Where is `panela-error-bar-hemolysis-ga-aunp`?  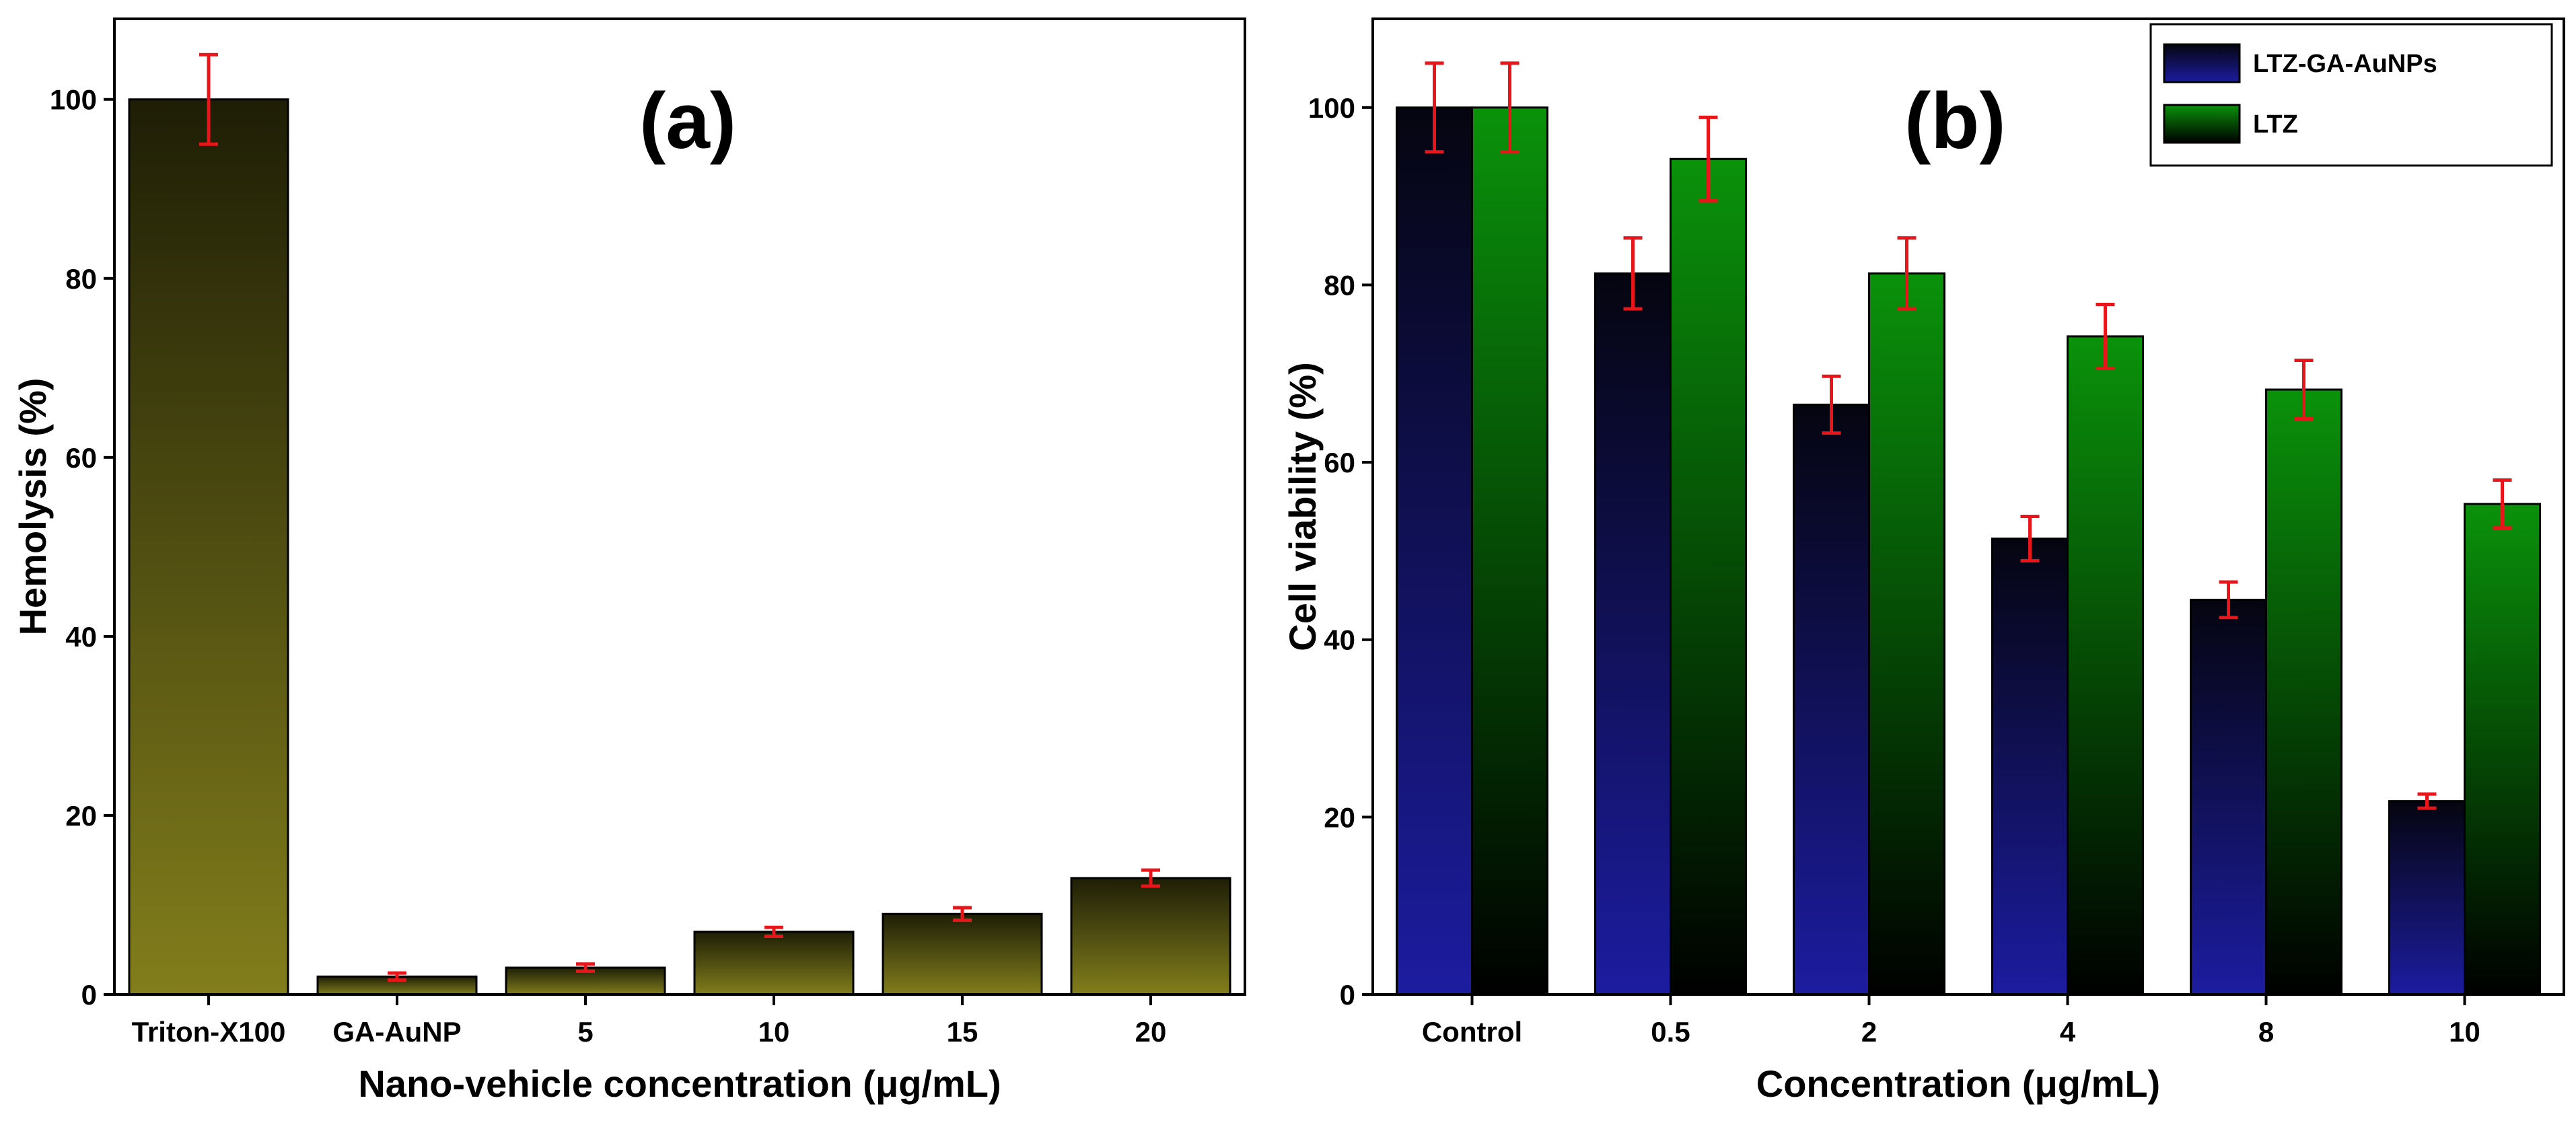 panela-error-bar-hemolysis-ga-aunp is located at coordinates (397, 976).